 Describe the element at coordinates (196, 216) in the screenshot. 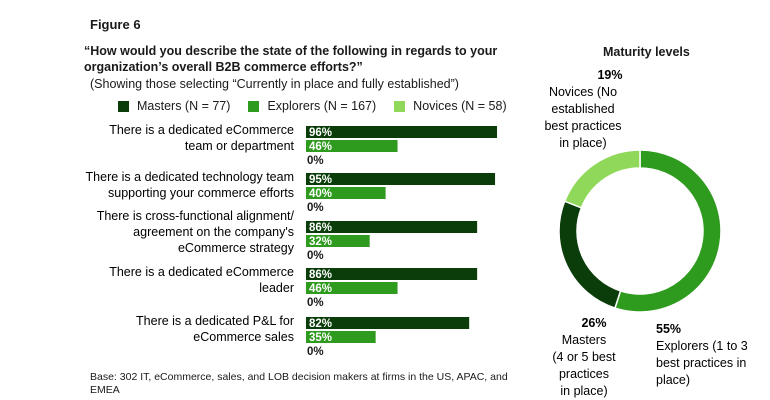

I see `category-label: There is cross-functional alignment/` at that location.